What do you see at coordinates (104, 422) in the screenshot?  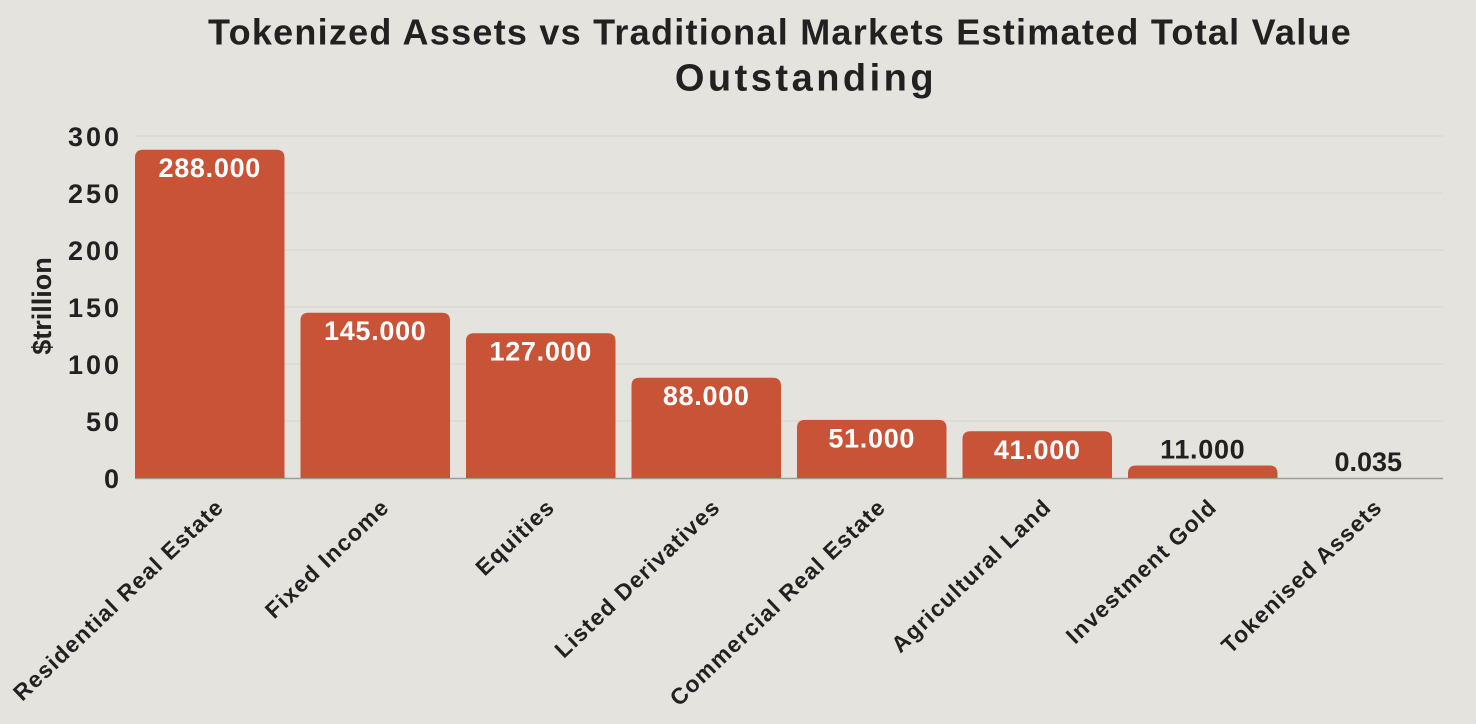 I see `svg-text: 50` at bounding box center [104, 422].